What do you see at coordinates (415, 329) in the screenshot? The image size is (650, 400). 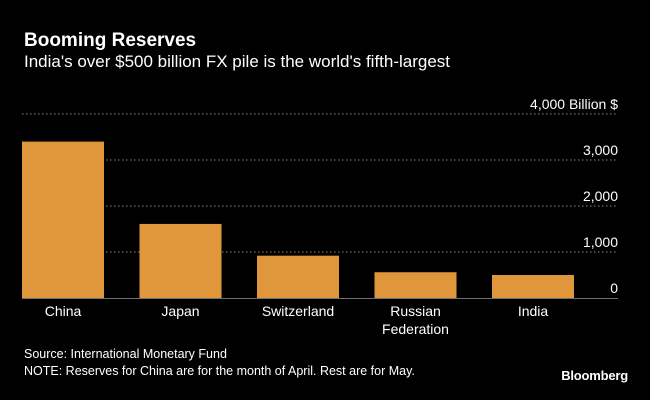 I see `x-category-label: Federation` at bounding box center [415, 329].